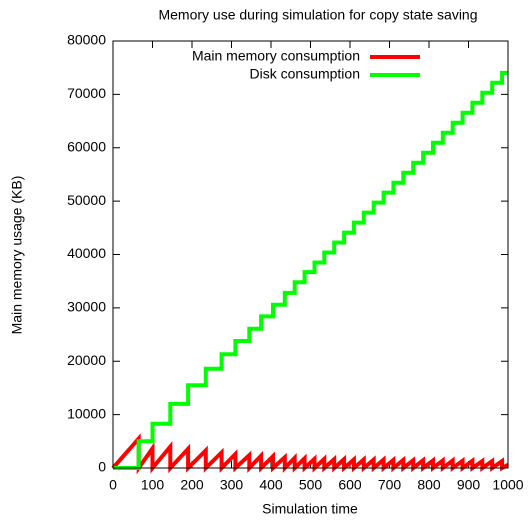 The height and width of the screenshot is (522, 530). What do you see at coordinates (86, 40) in the screenshot?
I see `y-tick-label: 80000` at bounding box center [86, 40].